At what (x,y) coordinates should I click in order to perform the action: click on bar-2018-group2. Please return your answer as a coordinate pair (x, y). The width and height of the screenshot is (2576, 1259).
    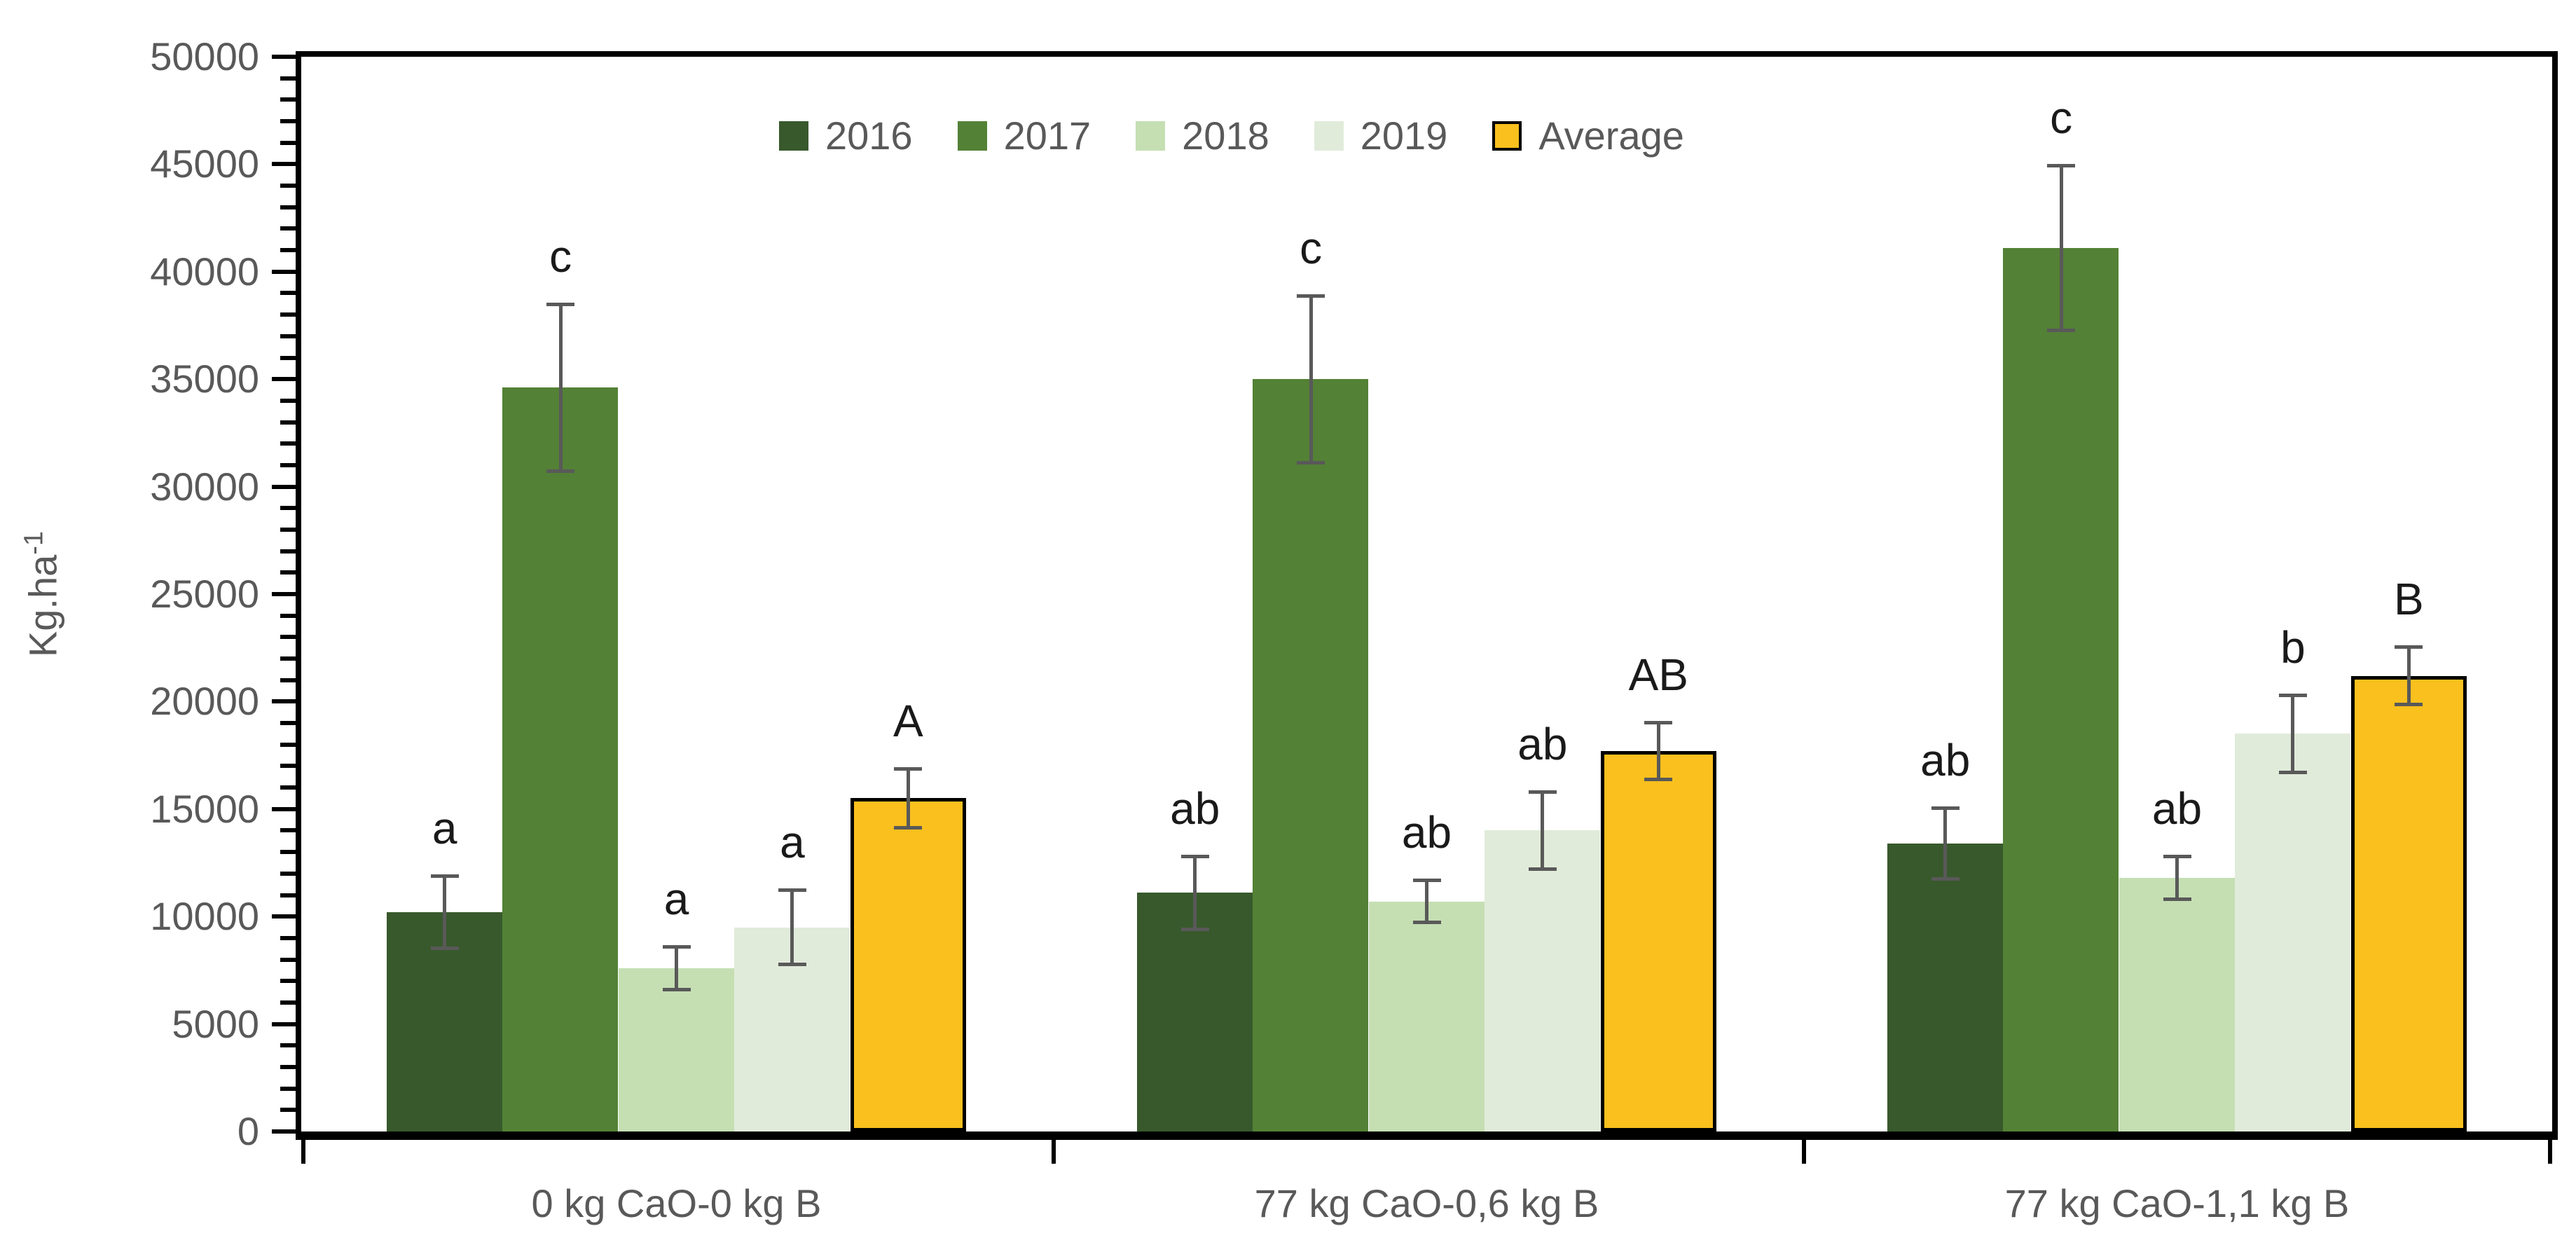
    Looking at the image, I should click on (1426, 1016).